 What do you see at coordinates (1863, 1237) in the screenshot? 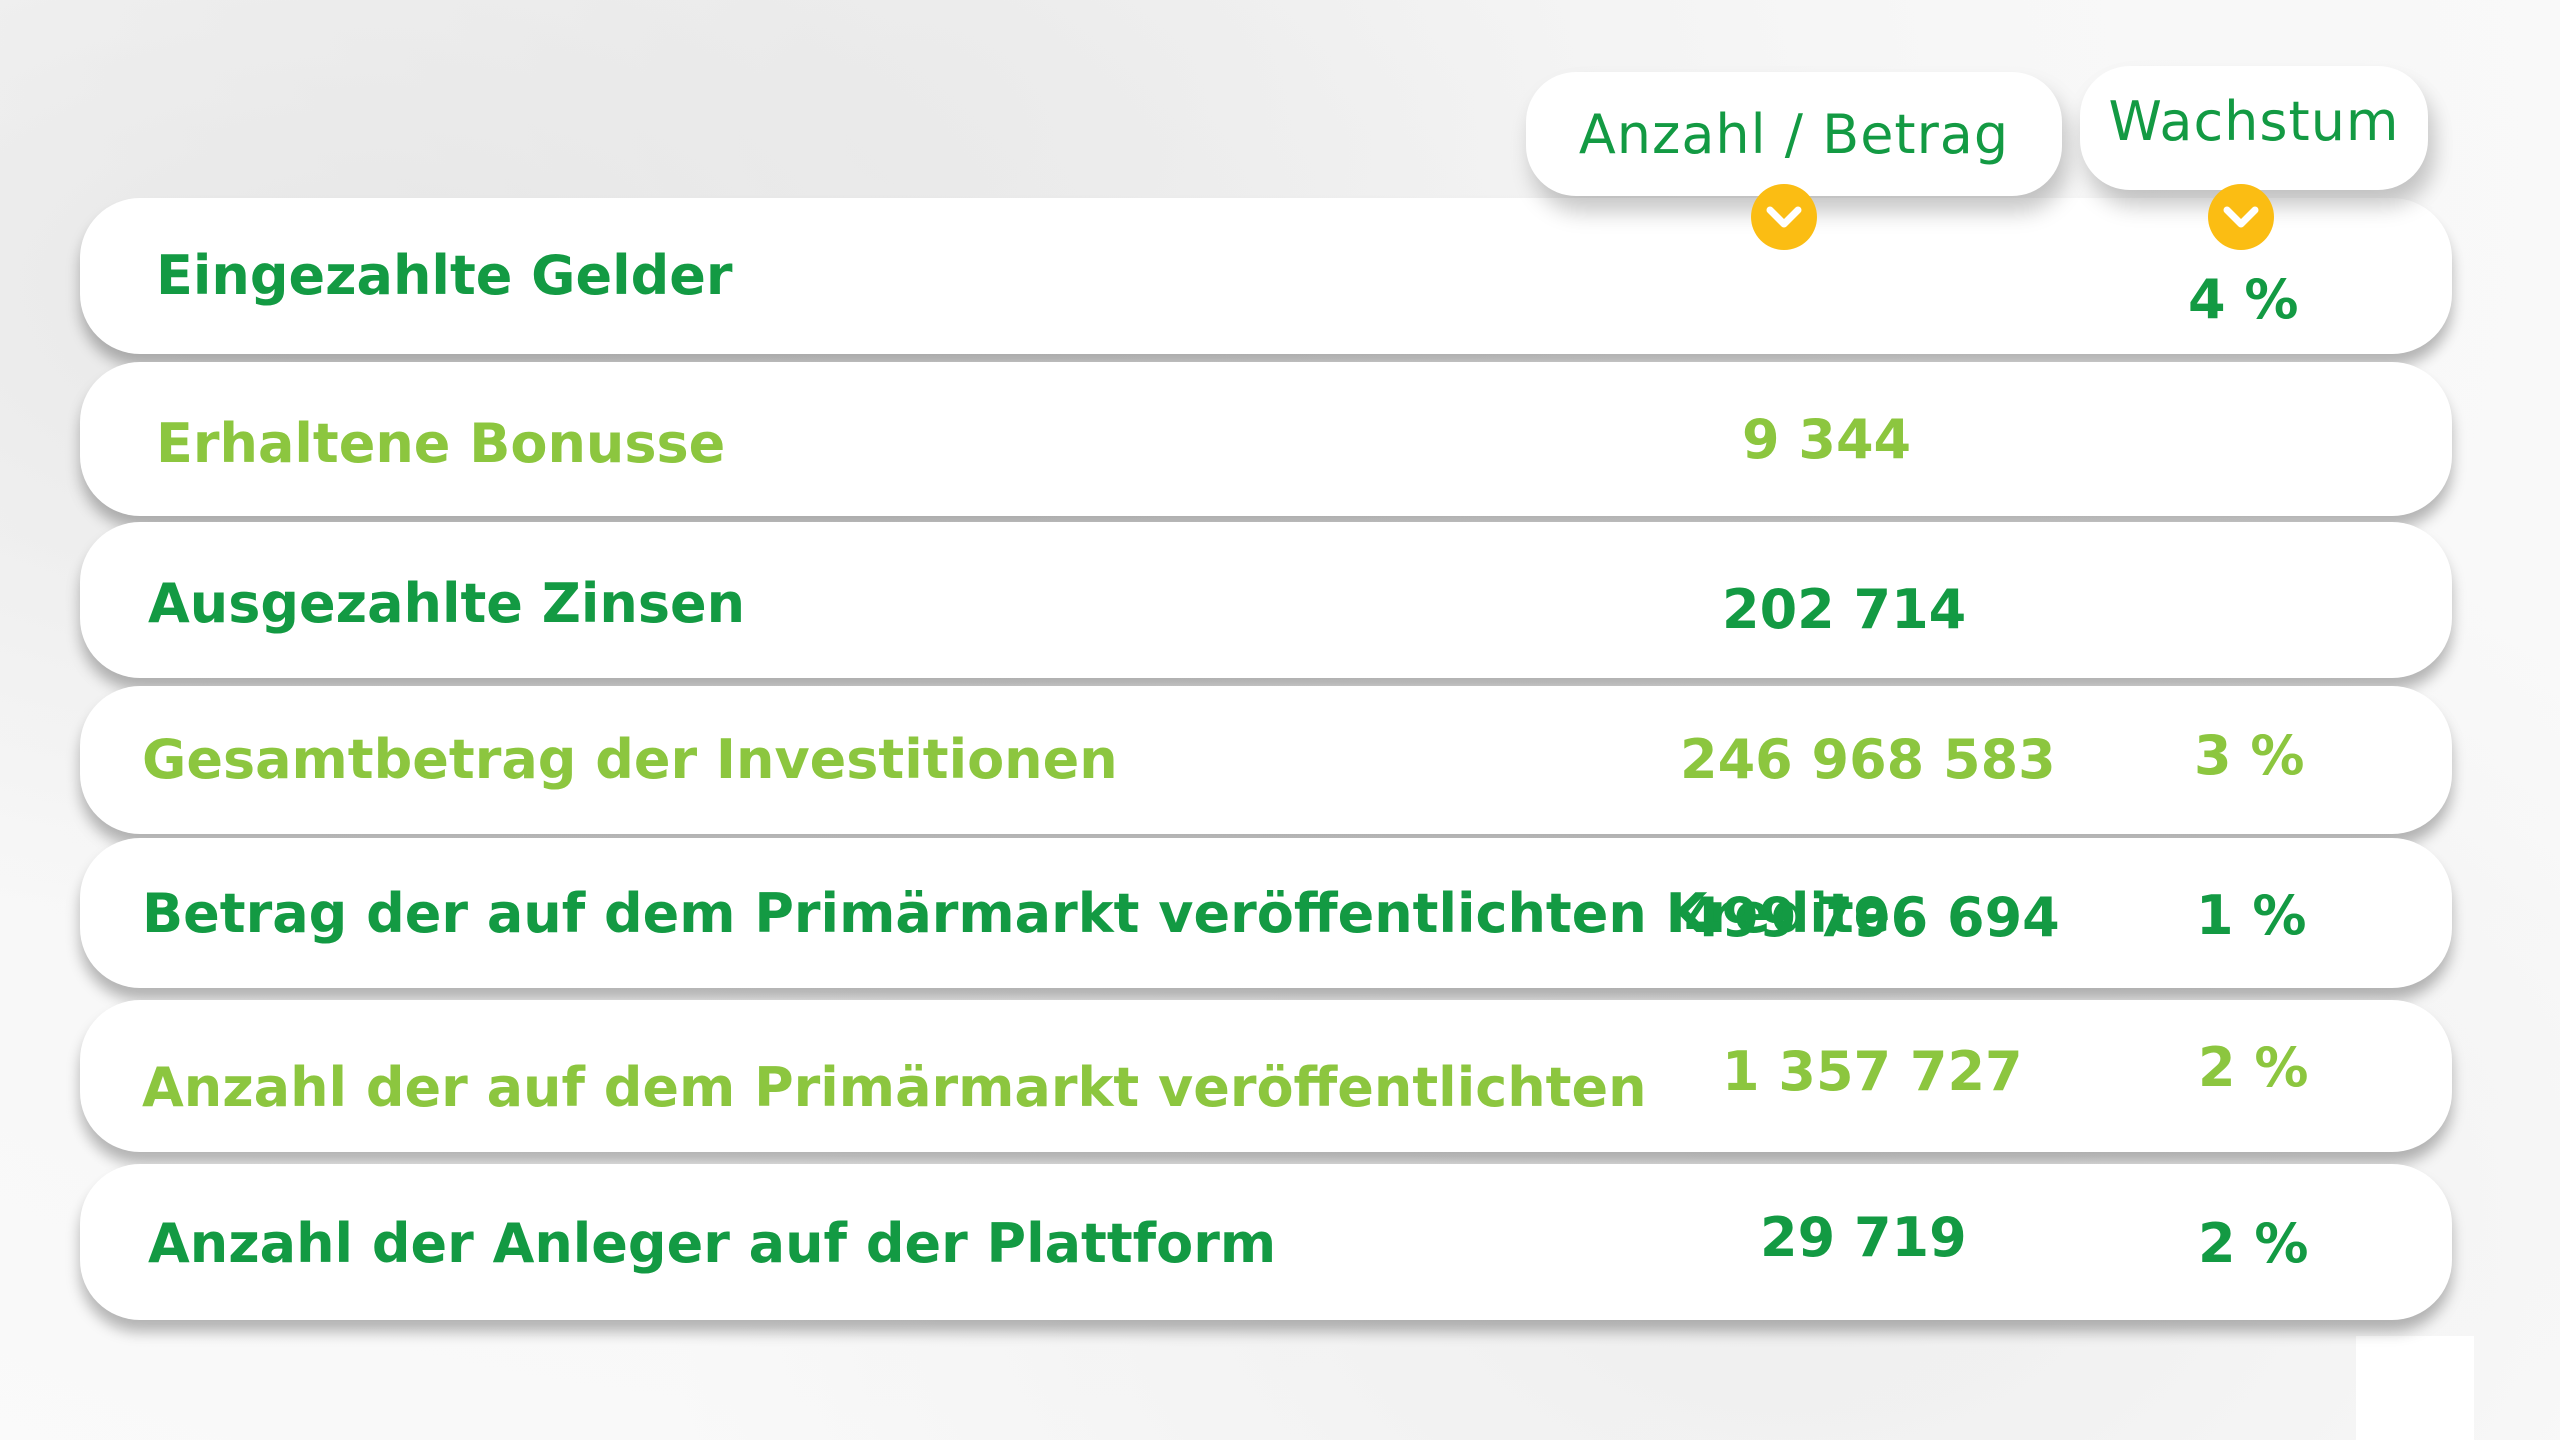
I see `stat-value: 29 719` at bounding box center [1863, 1237].